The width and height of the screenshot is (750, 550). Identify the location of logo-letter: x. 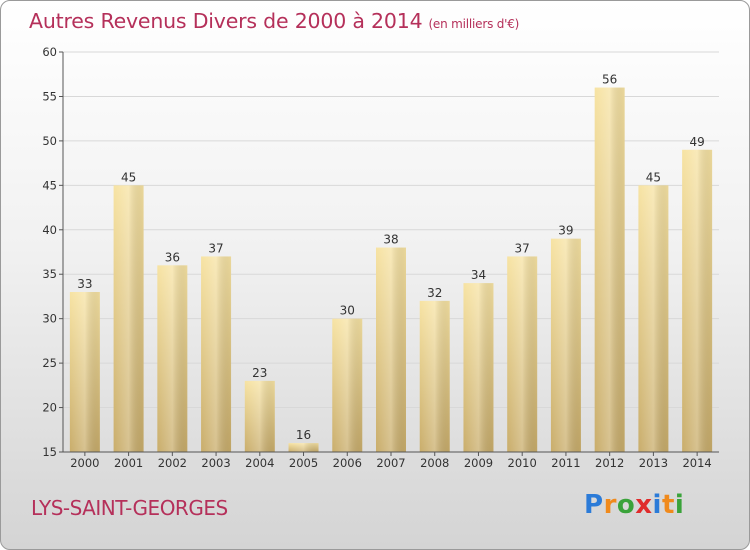
(644, 505).